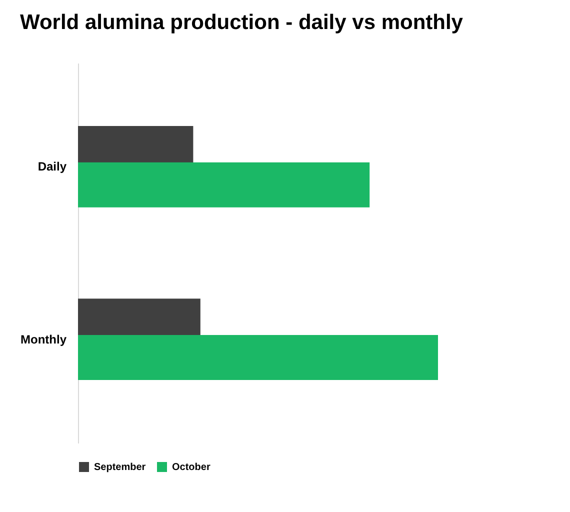  I want to click on chart-title: World alumina production - daily vs monthly, so click(242, 22).